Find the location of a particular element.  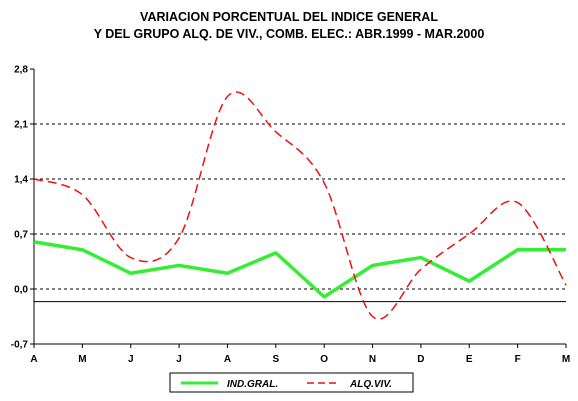

x-tick-label: E is located at coordinates (469, 359).